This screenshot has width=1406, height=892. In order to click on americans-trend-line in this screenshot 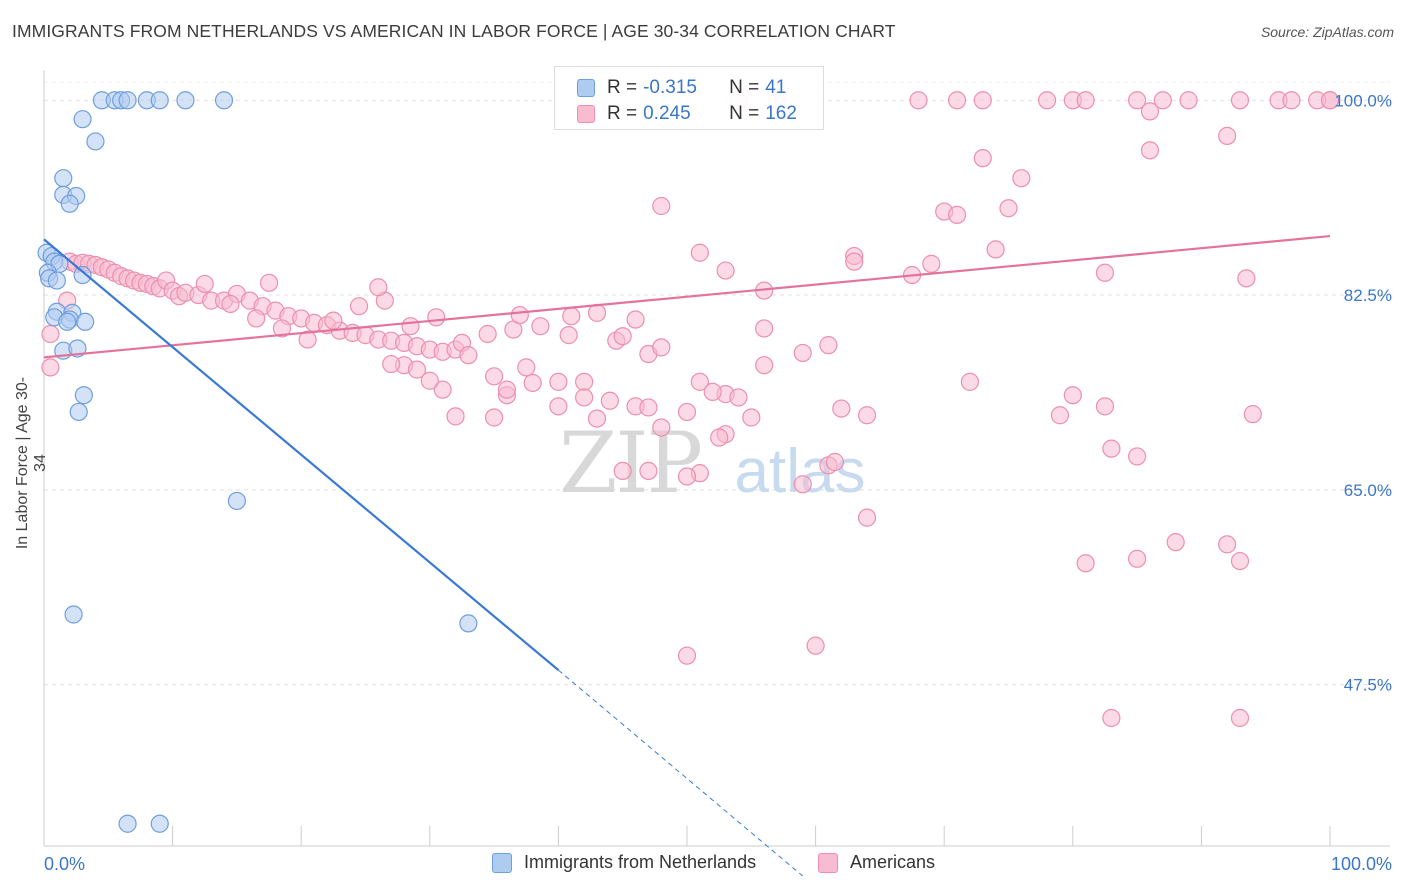, I will do `click(687, 296)`.